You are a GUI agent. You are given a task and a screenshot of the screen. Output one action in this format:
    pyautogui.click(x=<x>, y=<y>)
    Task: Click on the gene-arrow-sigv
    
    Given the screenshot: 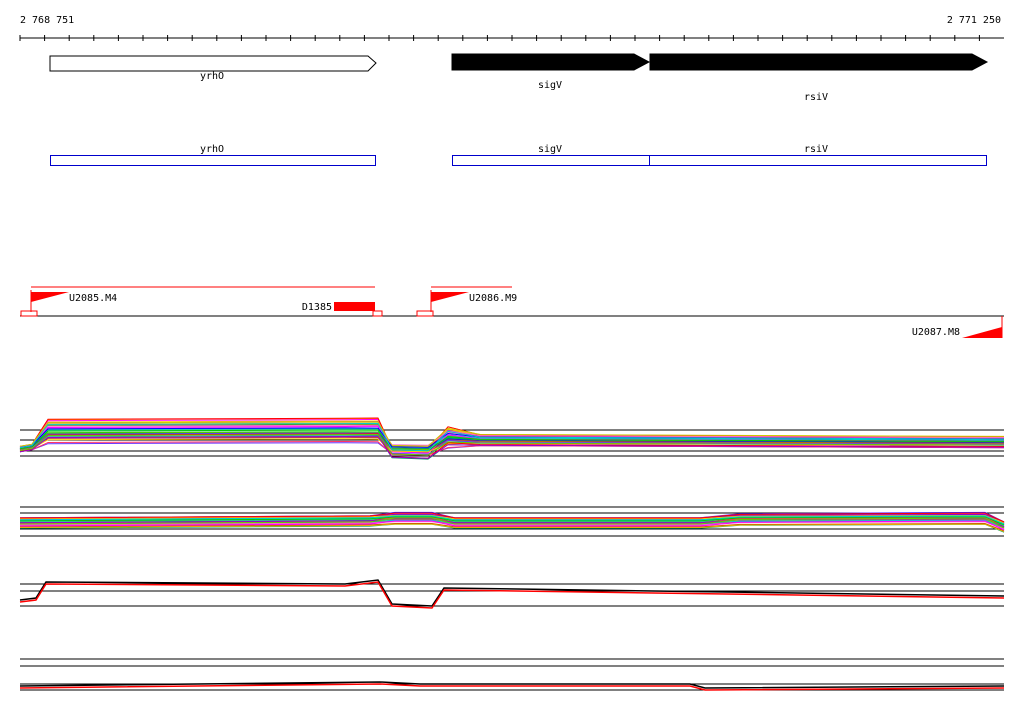 What is the action you would take?
    pyautogui.click(x=551, y=62)
    